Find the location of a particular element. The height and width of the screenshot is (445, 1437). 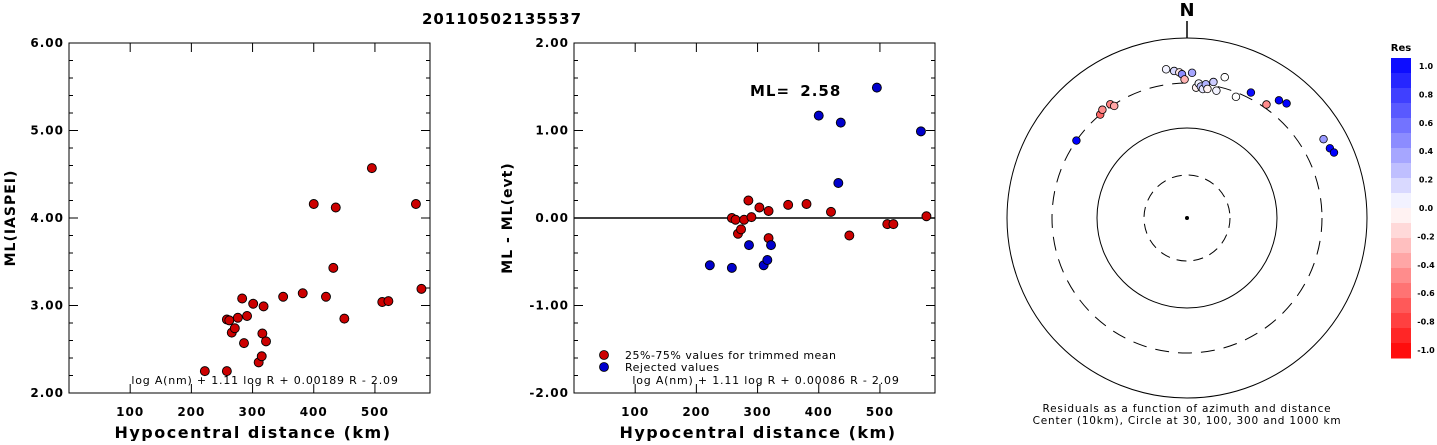

ring-100km is located at coordinates (1187, 218).